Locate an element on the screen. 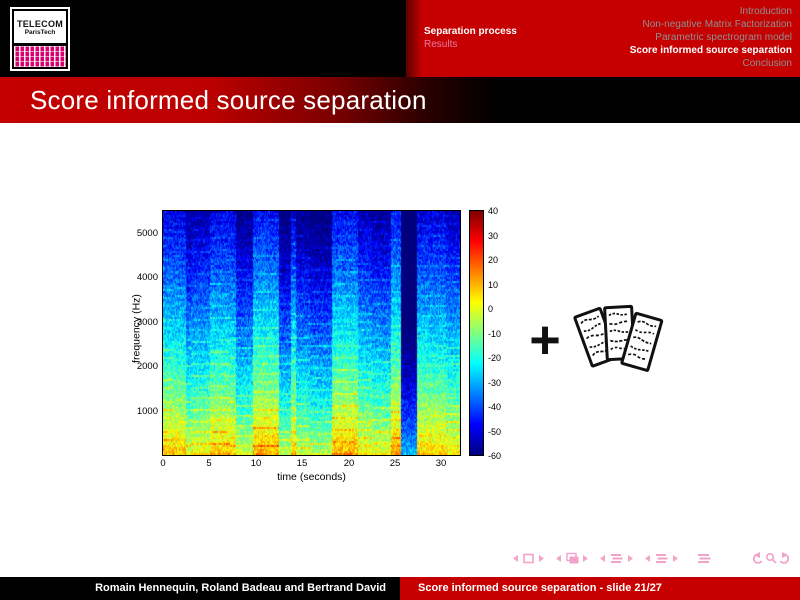 The width and height of the screenshot is (800, 600). x-tick: 25 is located at coordinates (395, 463).